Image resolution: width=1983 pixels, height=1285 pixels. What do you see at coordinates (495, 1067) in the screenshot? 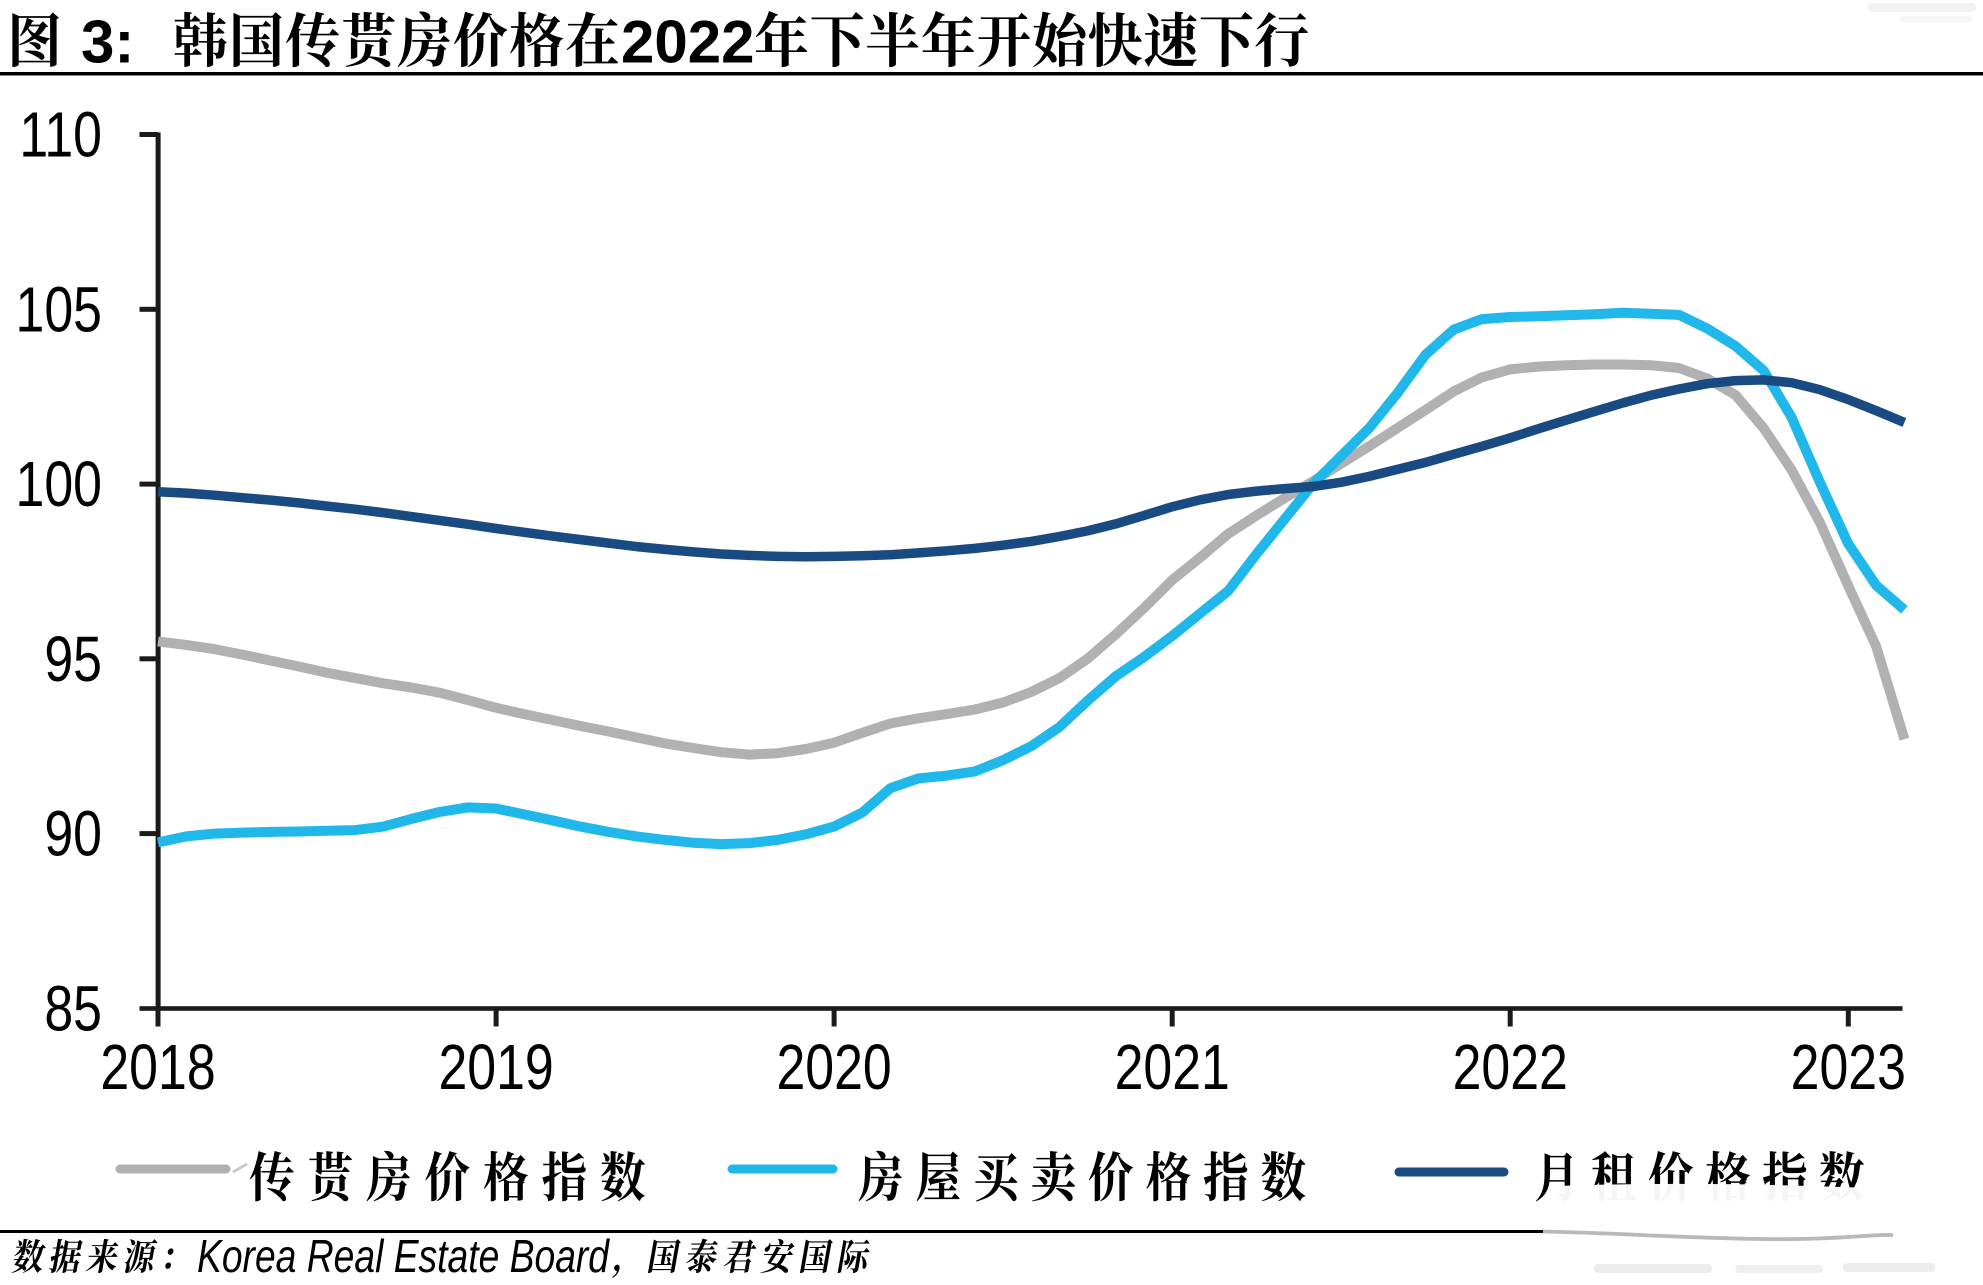
I see `svg-text: 2019` at bounding box center [495, 1067].